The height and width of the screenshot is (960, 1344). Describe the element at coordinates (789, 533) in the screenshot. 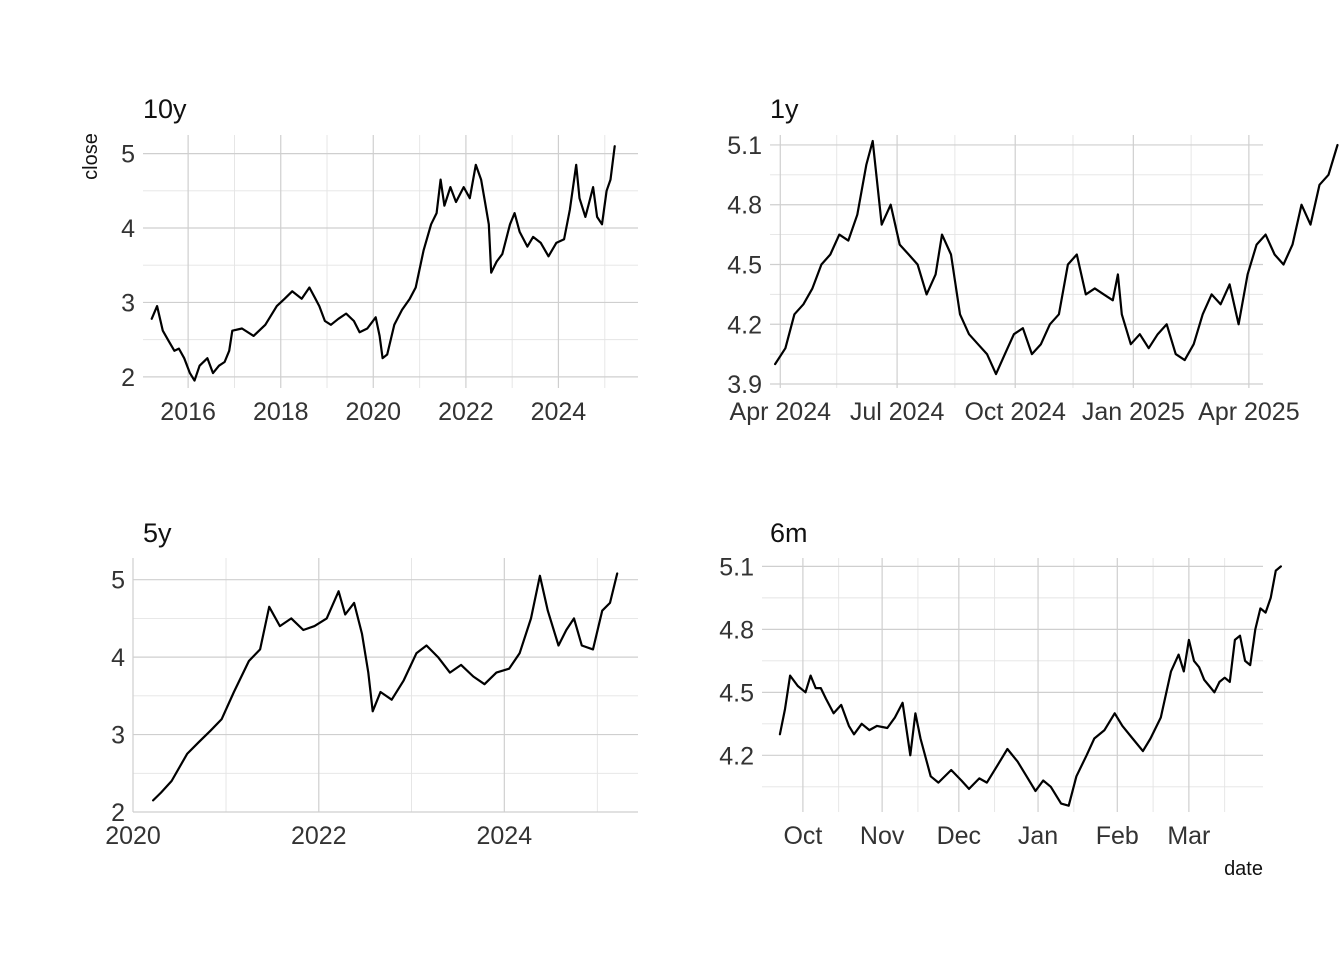

I see `panel-title: 6m` at that location.